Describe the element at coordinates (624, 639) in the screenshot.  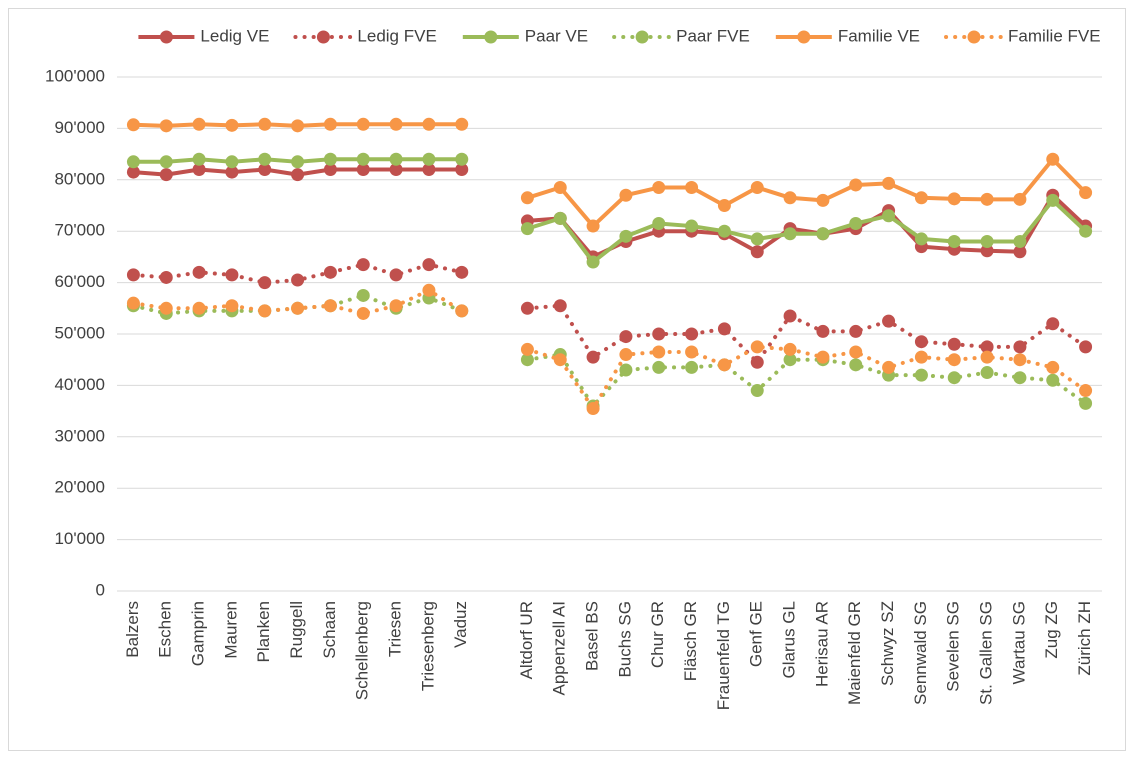
I see `x-tick-label: Buchs SG` at that location.